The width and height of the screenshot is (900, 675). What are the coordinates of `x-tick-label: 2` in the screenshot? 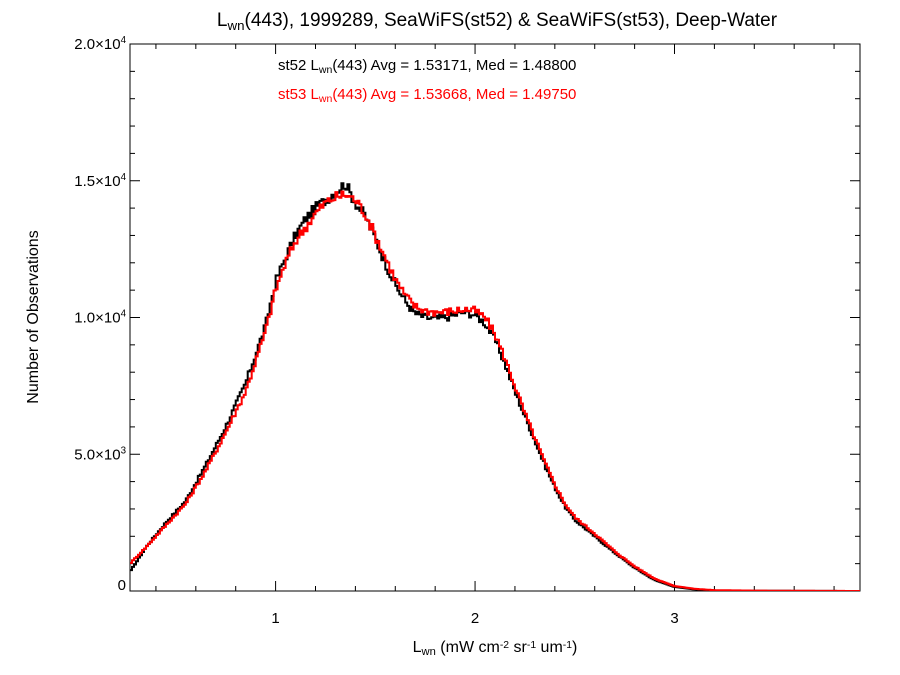 It's located at (475, 618).